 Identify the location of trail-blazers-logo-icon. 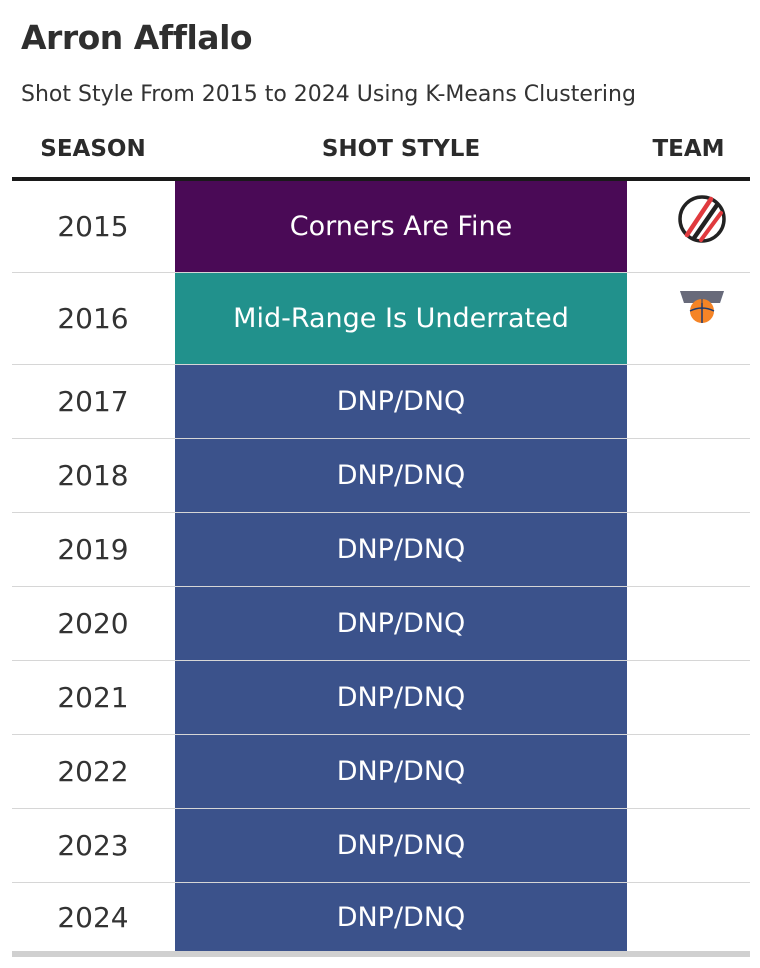
(702, 219).